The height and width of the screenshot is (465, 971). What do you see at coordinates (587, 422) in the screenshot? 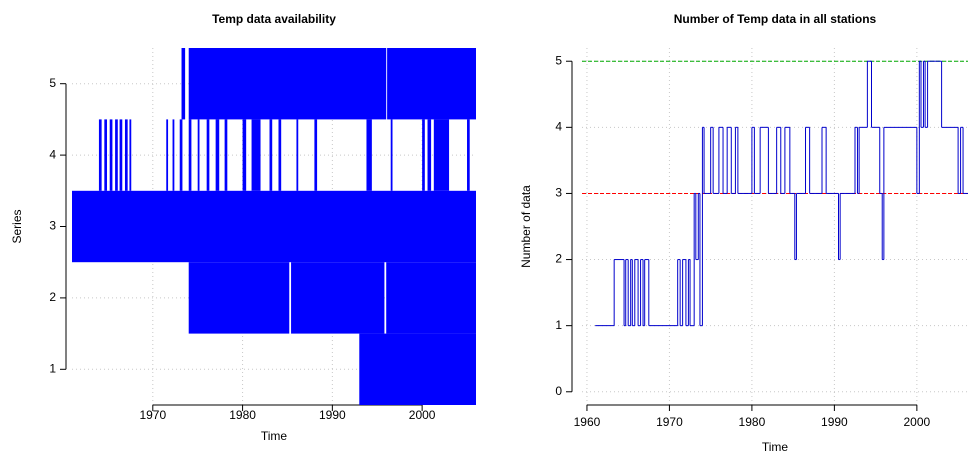
I see `x-tick-label: 1960` at bounding box center [587, 422].